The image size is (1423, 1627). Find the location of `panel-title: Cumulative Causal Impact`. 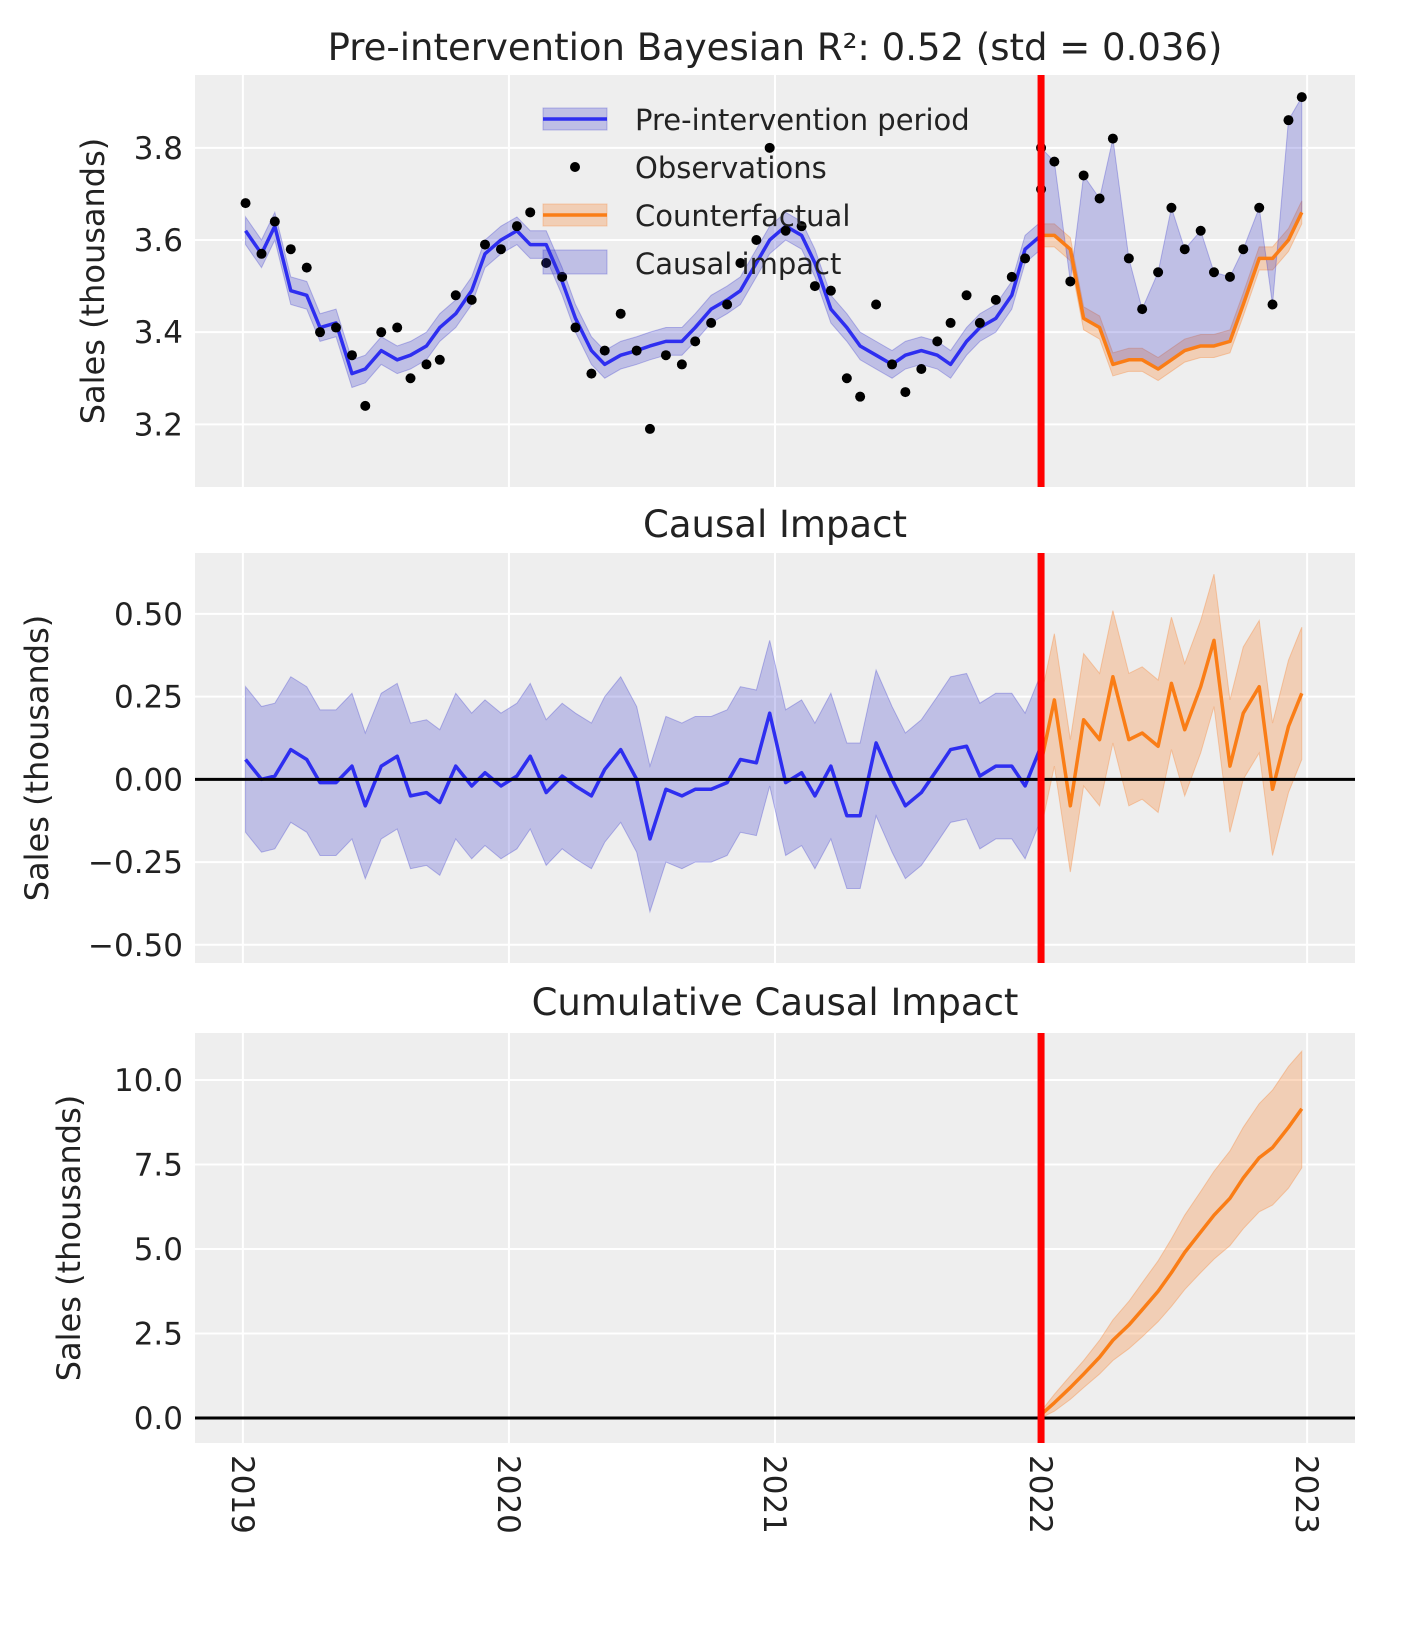

panel-title: Cumulative Causal Impact is located at coordinates (775, 1002).